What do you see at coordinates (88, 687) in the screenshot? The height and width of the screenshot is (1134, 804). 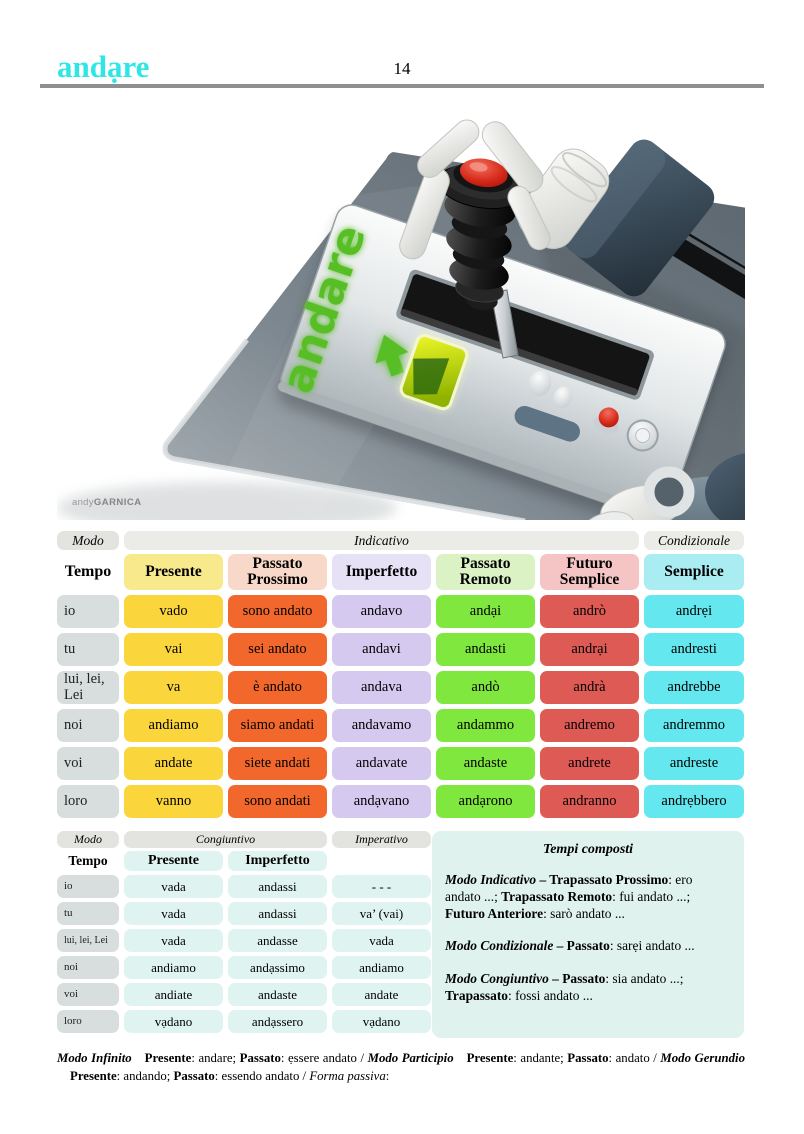 I see `pronoun-cell: lui, lei, Lei` at bounding box center [88, 687].